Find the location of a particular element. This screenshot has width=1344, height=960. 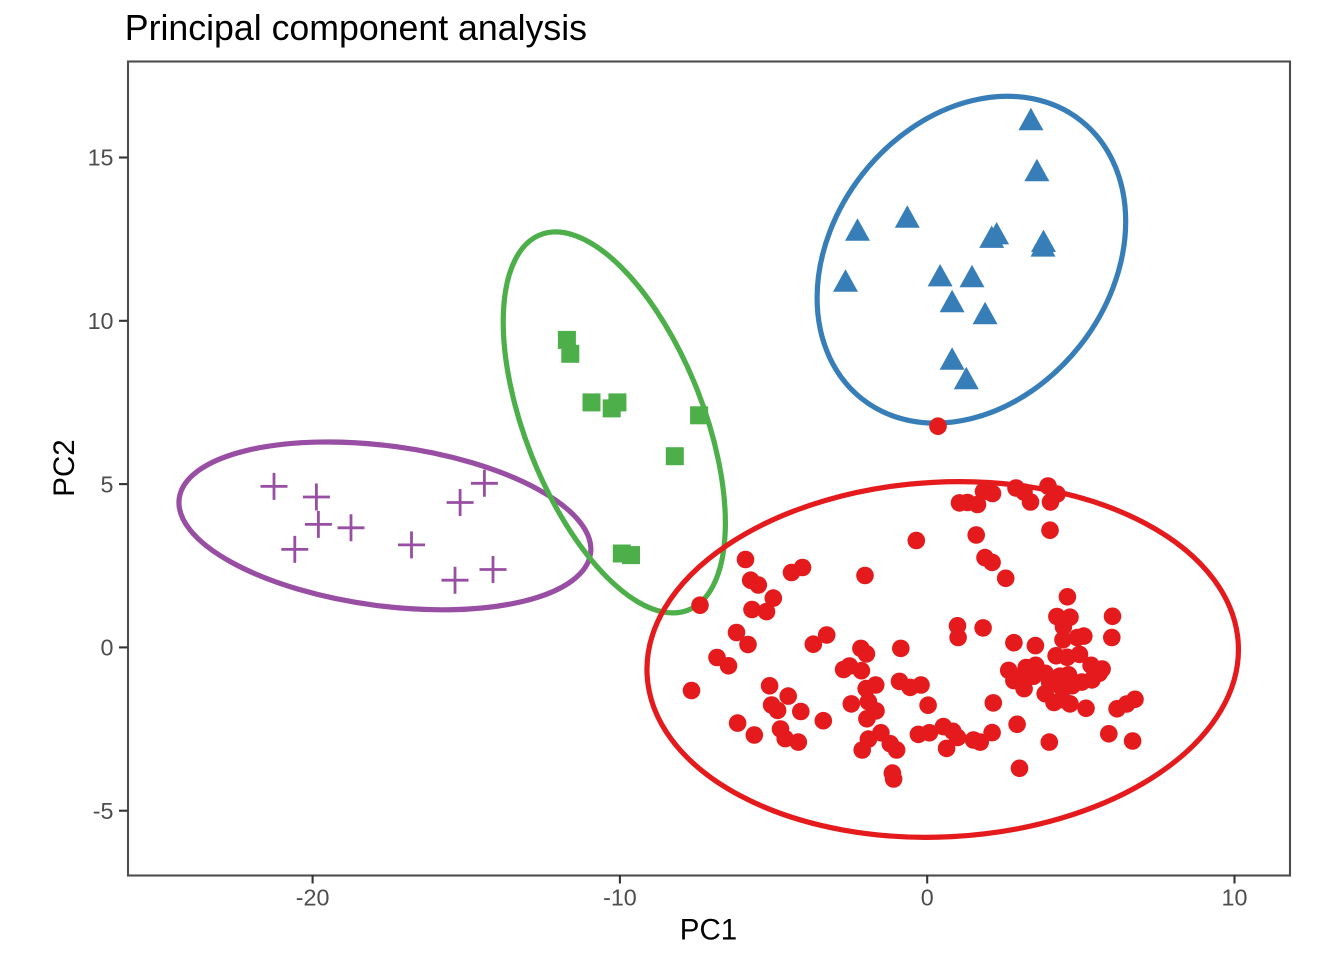

svg-text: 15 is located at coordinates (101, 158).